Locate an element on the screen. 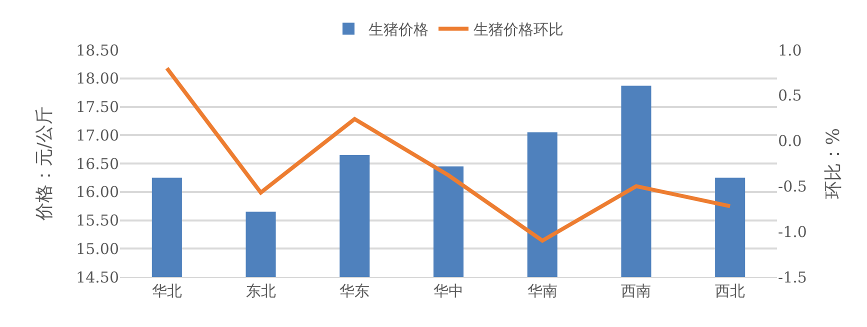 Image resolution: width=867 pixels, height=327 pixels. y2-tick-label: -1.0 is located at coordinates (792, 231).